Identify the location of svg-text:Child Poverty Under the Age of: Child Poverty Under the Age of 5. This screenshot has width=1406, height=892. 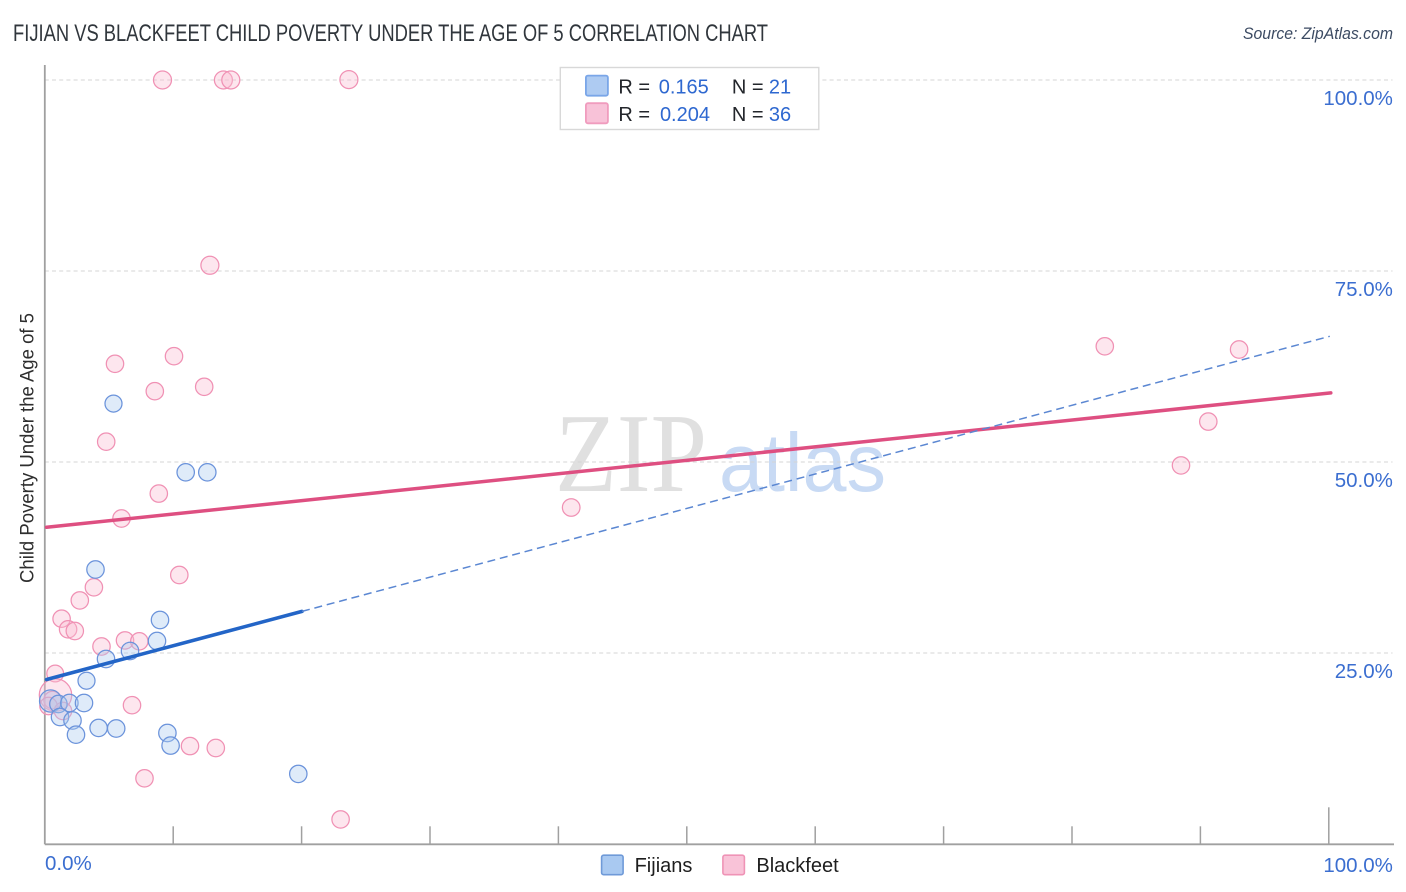
(28, 448).